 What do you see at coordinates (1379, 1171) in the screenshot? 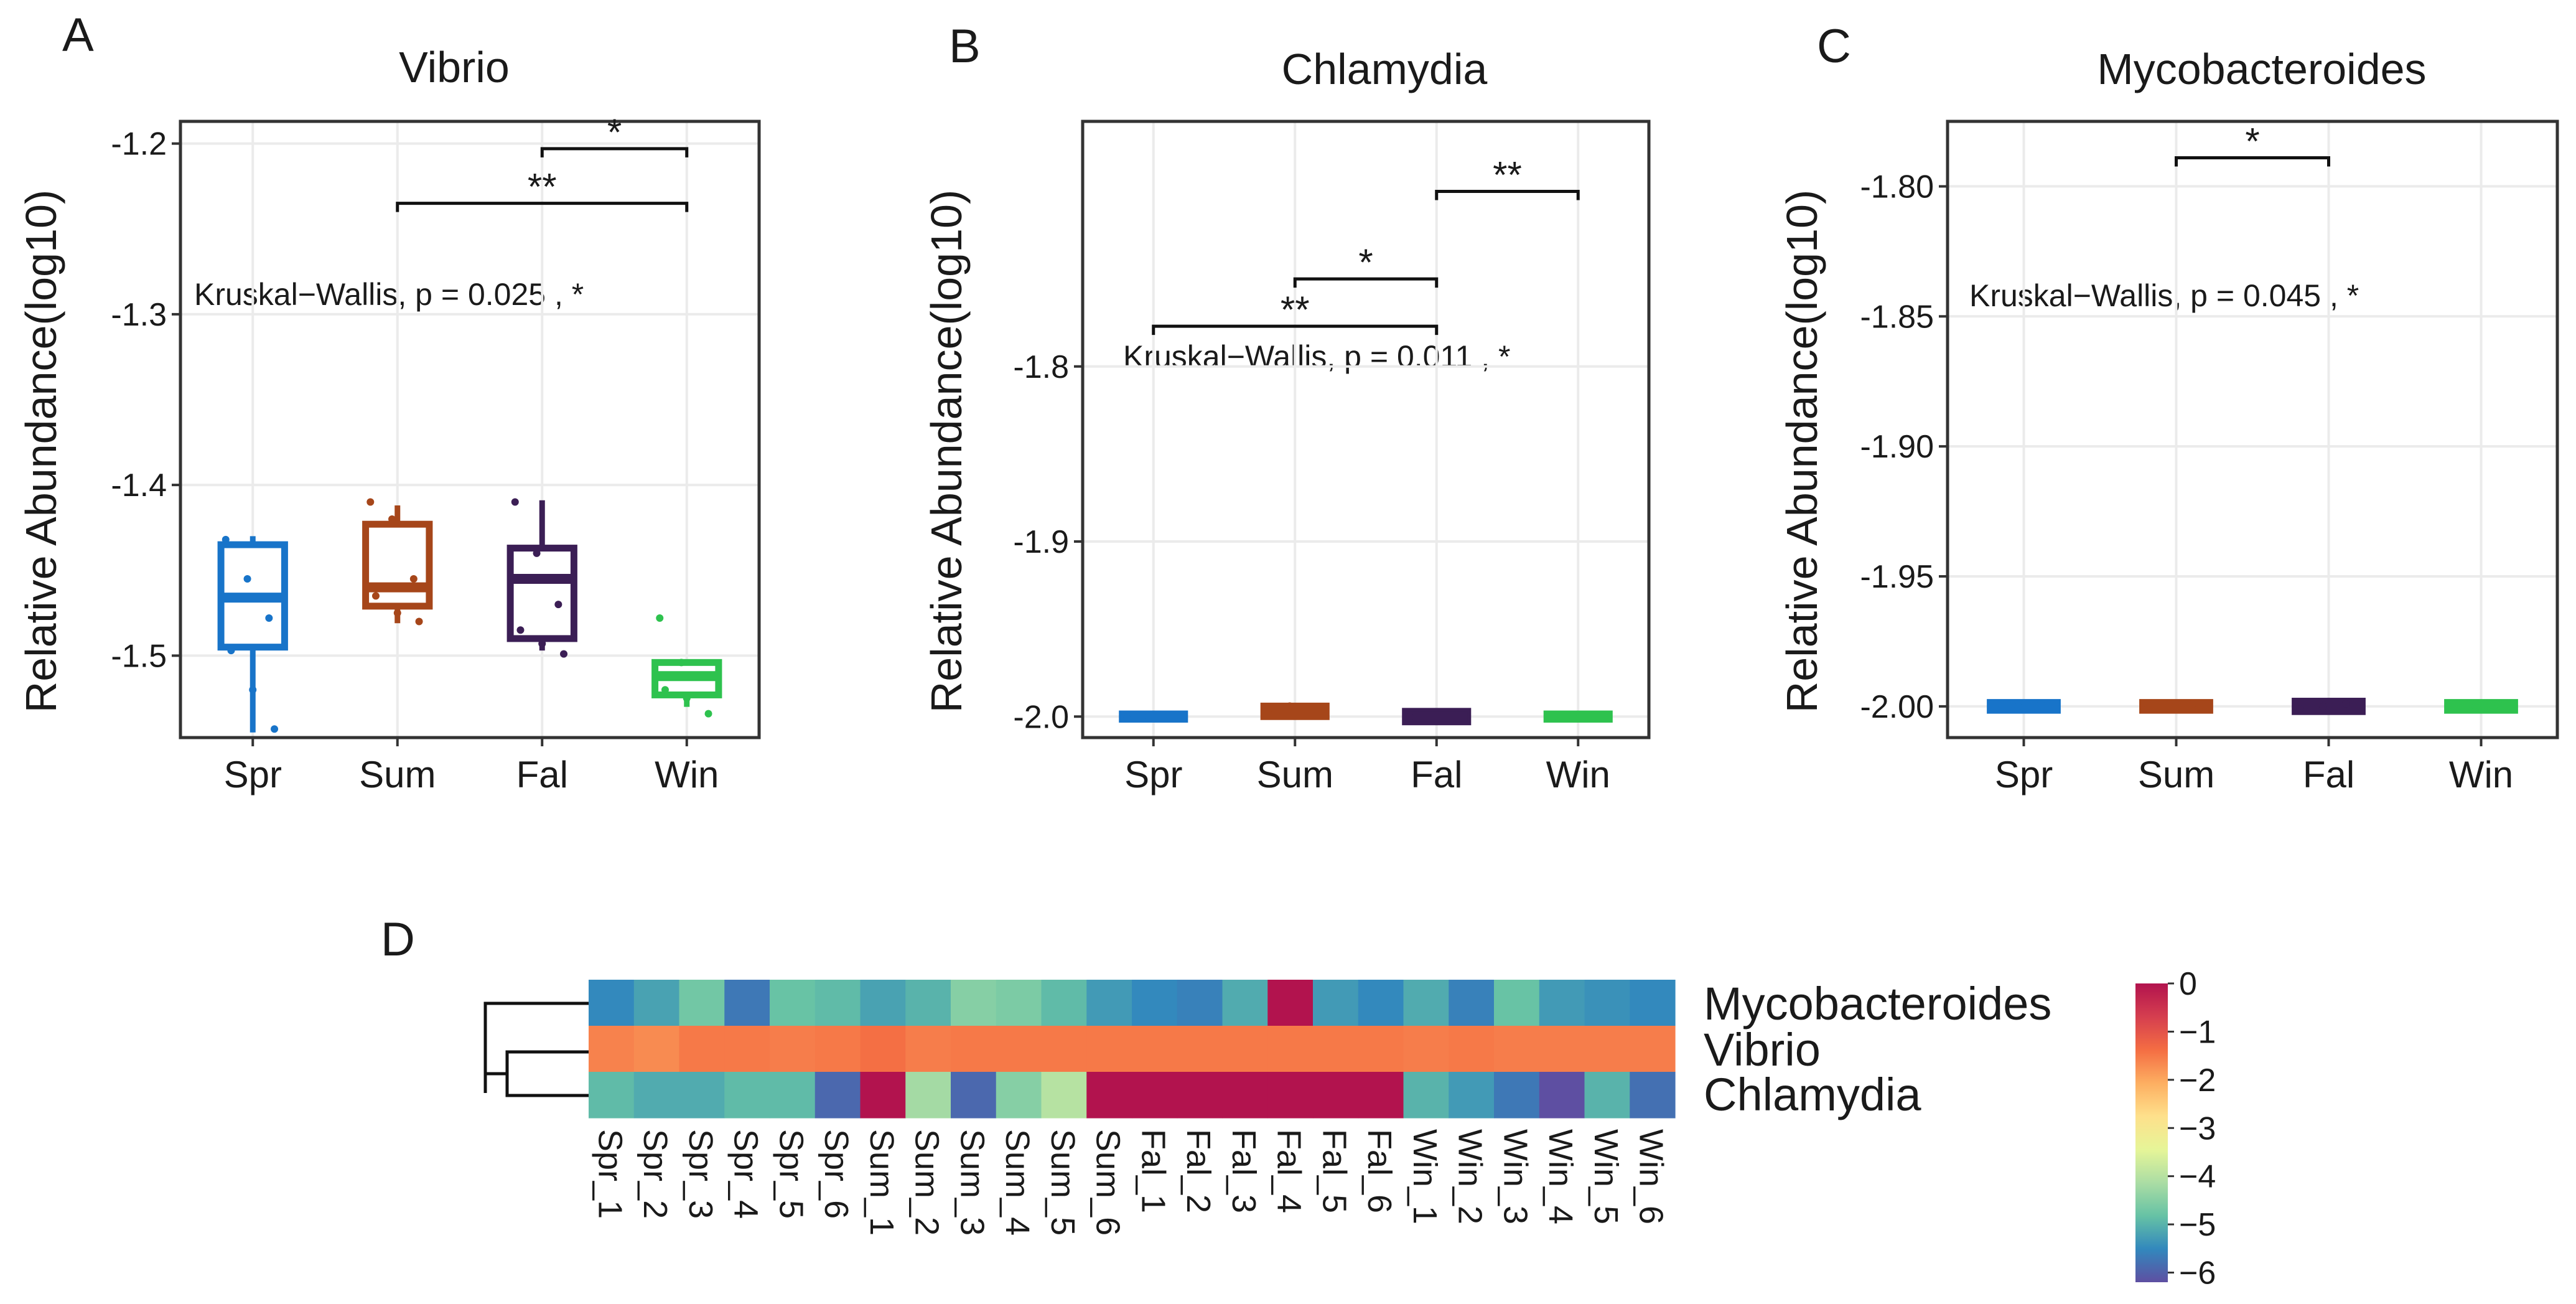
I see `heatmap-column-label: Fal_6` at bounding box center [1379, 1171].